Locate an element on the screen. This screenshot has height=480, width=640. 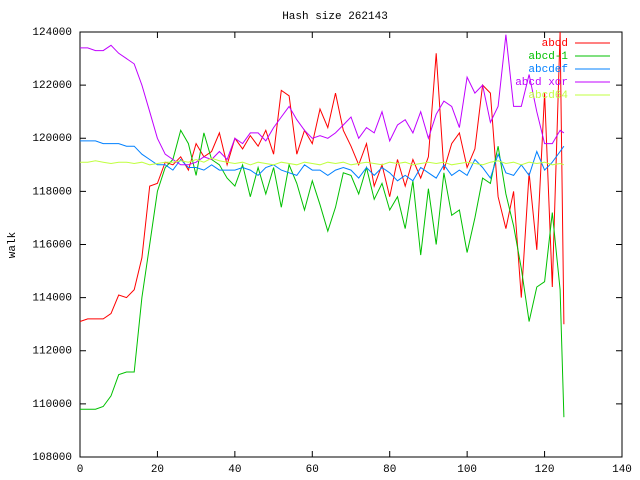
x-tick-label: 20 is located at coordinates (157, 470).